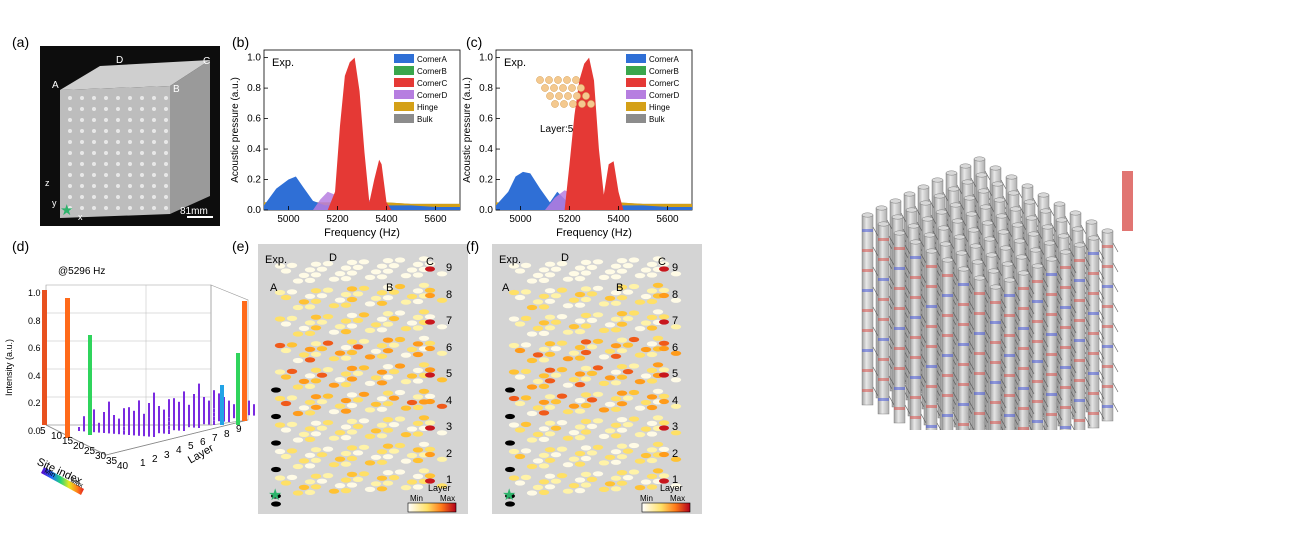 This screenshot has width=1305, height=555. What do you see at coordinates (143, 463) in the screenshot?
I see `layer-tick: 1` at bounding box center [143, 463].